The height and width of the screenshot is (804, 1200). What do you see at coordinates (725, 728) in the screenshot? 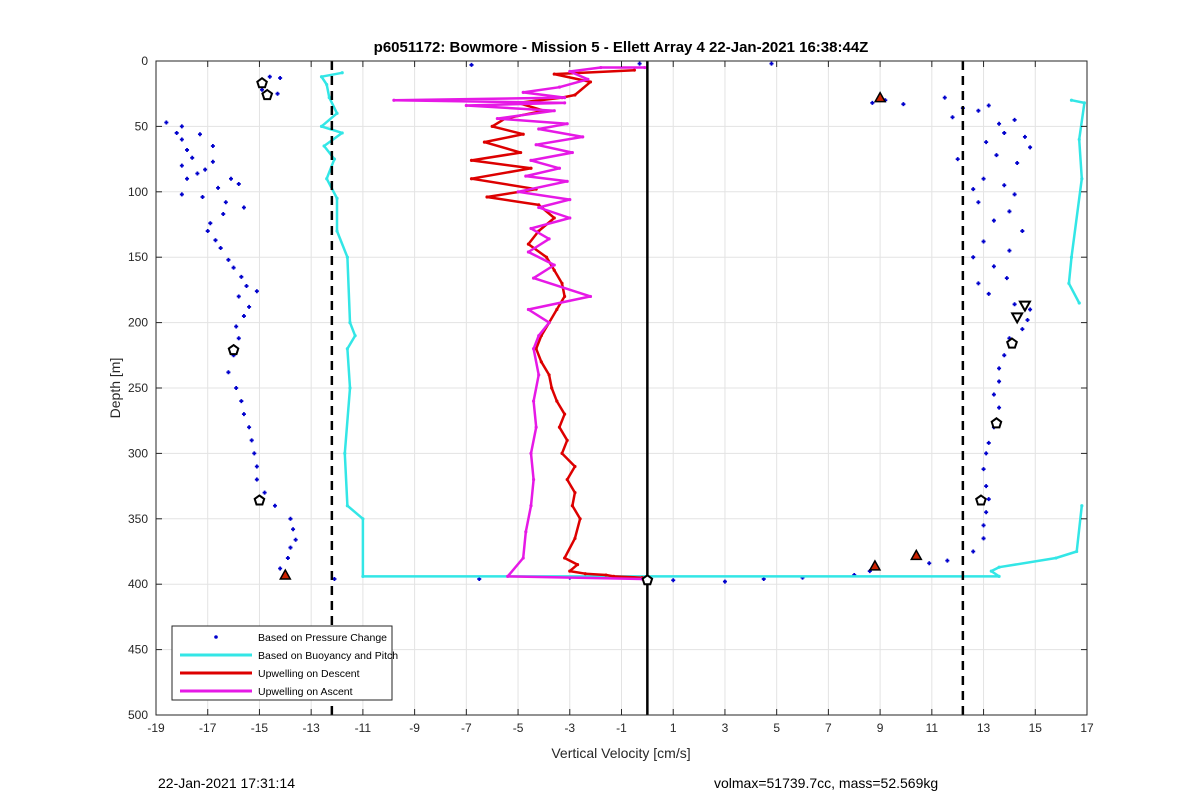
I see `x-tick-label: 3` at bounding box center [725, 728].